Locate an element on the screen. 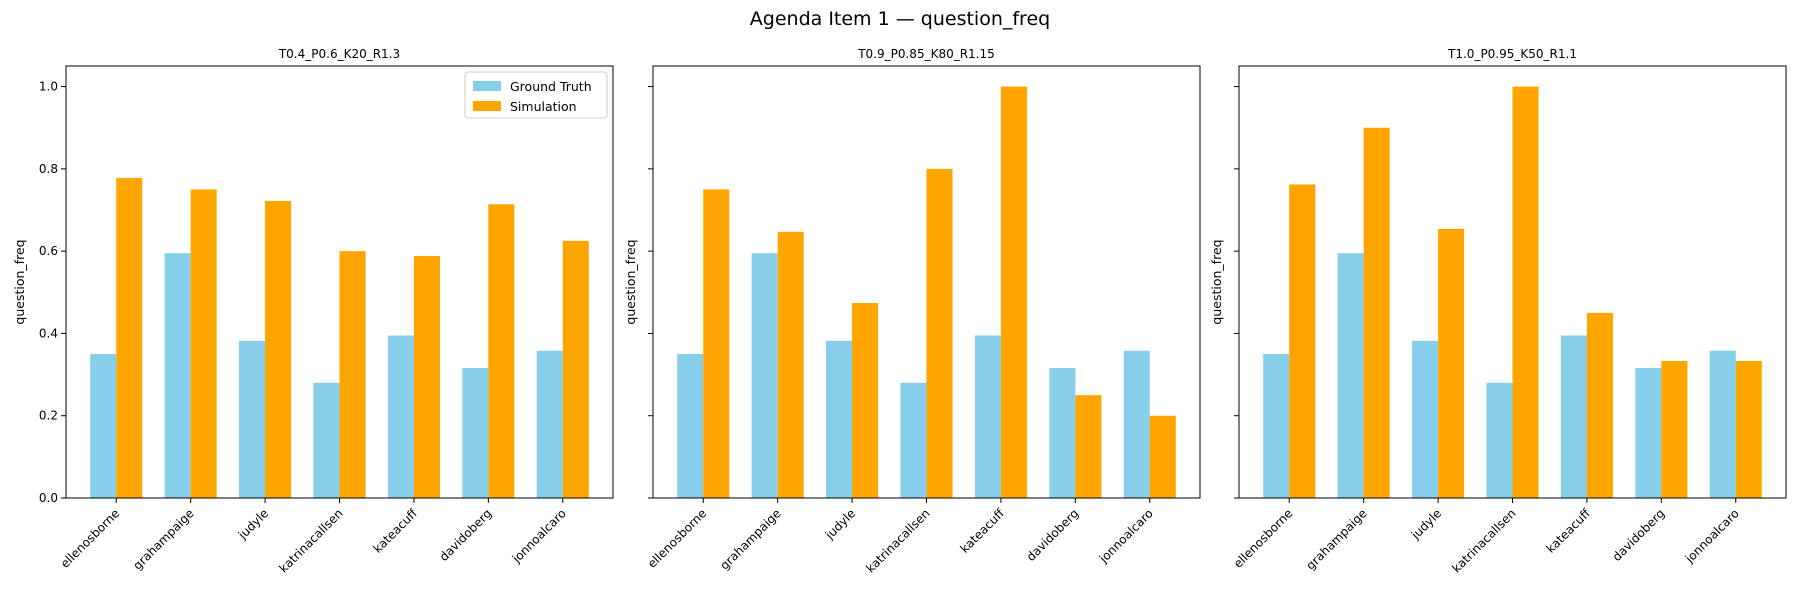 Image resolution: width=1800 pixels, height=600 pixels. legend-label: Ground Truth is located at coordinates (551, 86).